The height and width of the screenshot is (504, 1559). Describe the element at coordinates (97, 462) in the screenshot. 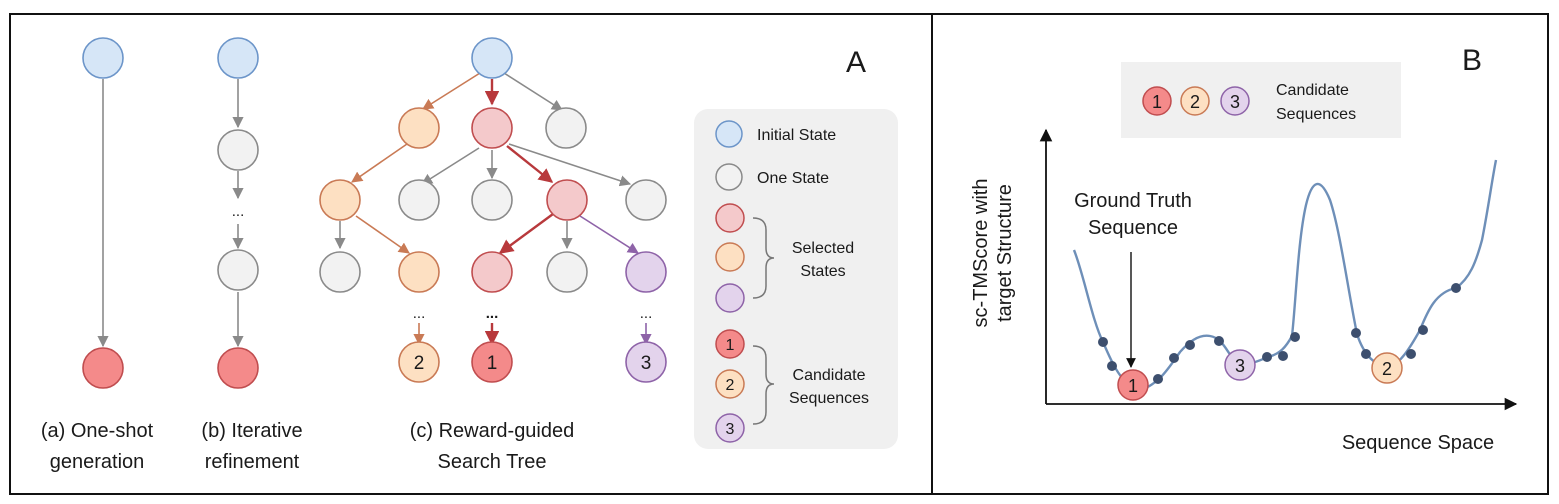

I see `caption-one-shot-line2: generation` at that location.